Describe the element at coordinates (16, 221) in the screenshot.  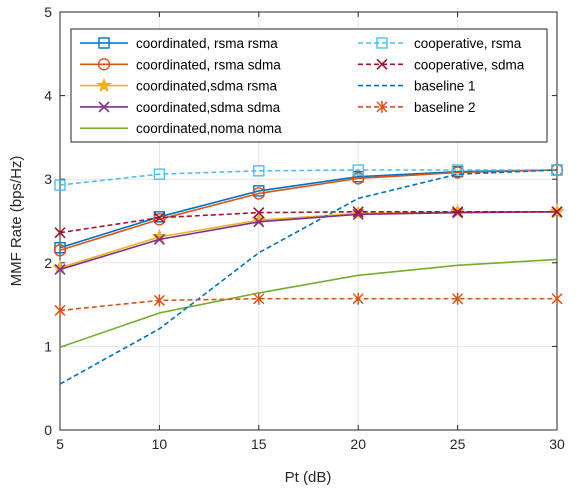
I see `y-axis-label: MMF Rate (bps/Hz)` at that location.